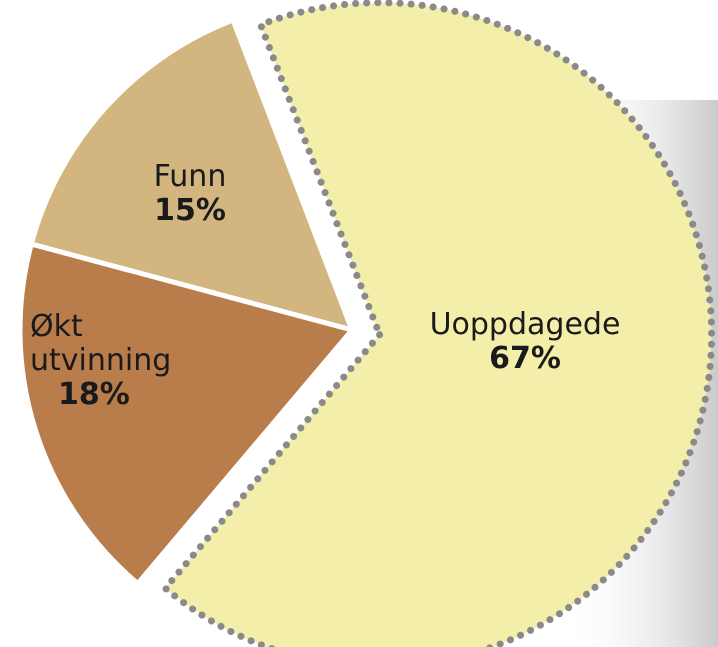 The width and height of the screenshot is (718, 647). I want to click on value-label: 67%, so click(525, 358).